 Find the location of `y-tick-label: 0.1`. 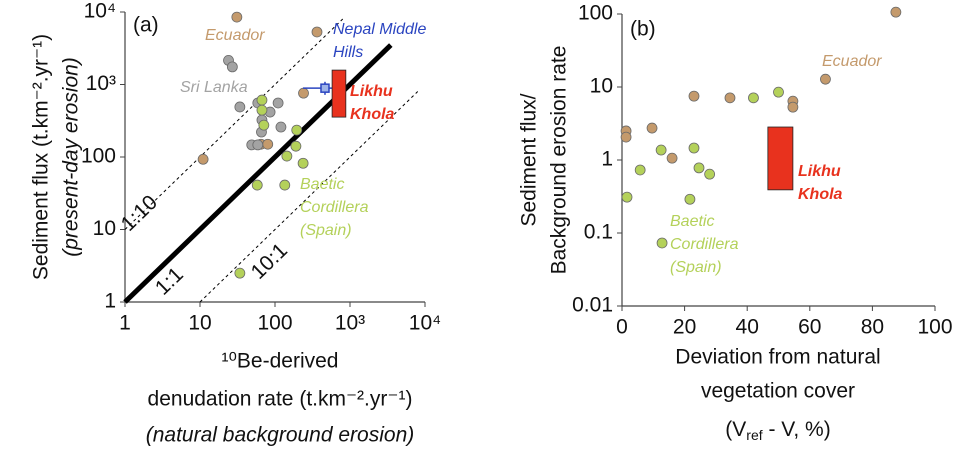

y-tick-label: 0.1 is located at coordinates (598, 232).